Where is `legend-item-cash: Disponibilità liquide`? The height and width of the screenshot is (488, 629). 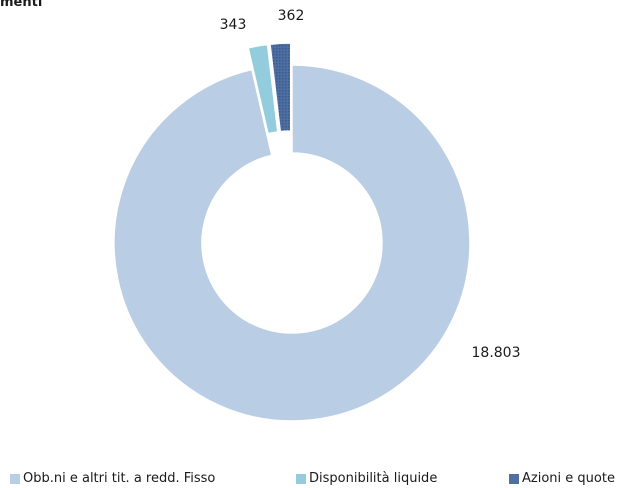 legend-item-cash: Disponibilità liquide is located at coordinates (366, 479).